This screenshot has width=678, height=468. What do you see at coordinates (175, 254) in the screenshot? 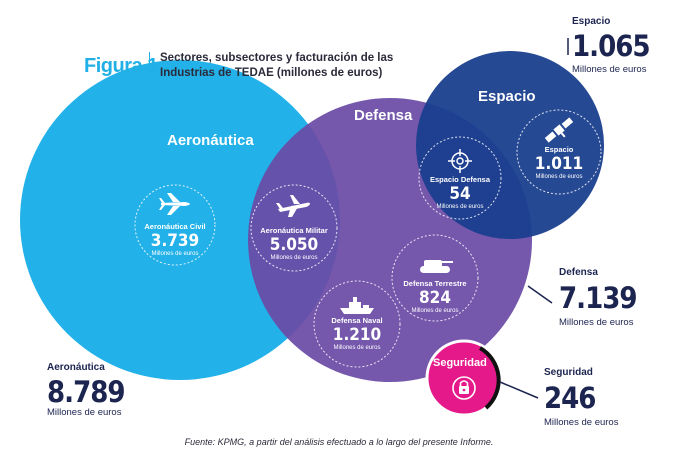
I see `aeronautica-civil-units: Millones de euros` at bounding box center [175, 254].